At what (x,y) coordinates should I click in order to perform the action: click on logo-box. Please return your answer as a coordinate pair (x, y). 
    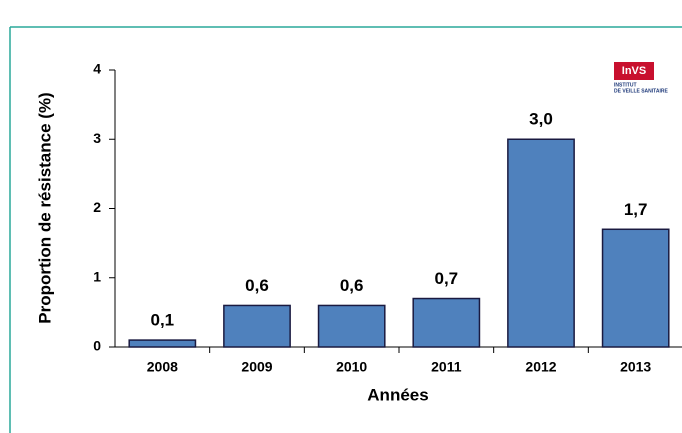
    Looking at the image, I should click on (634, 71).